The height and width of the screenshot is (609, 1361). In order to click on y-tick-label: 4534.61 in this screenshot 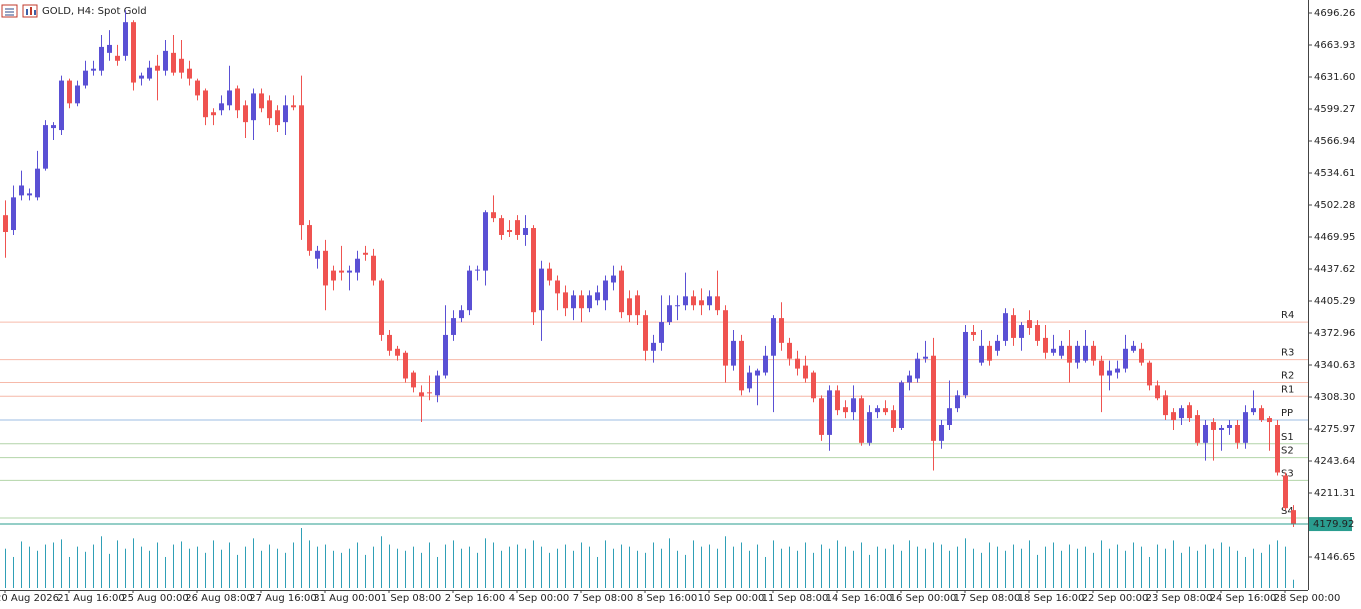, I will do `click(1334, 173)`.